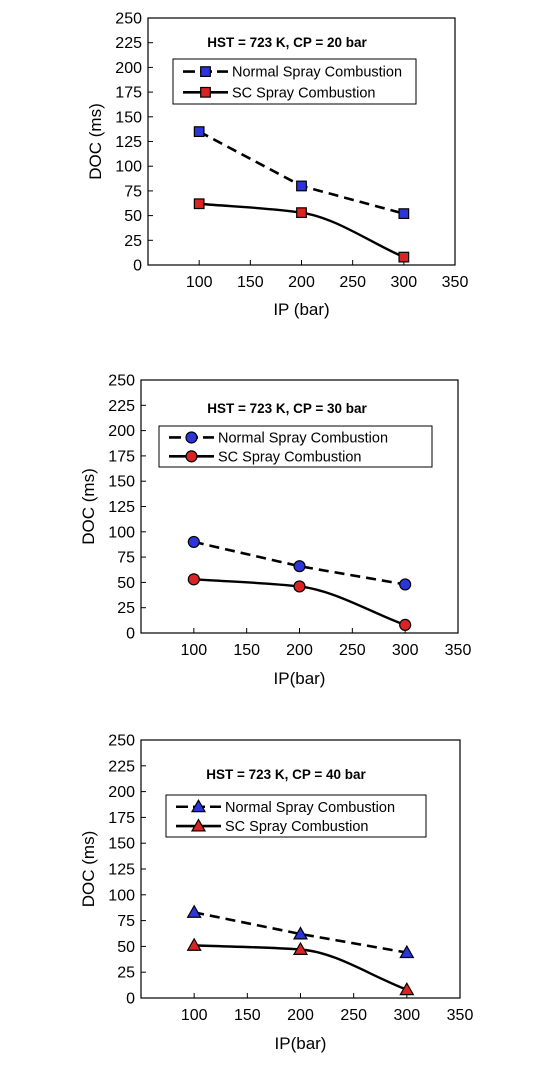  Describe the element at coordinates (287, 408) in the screenshot. I see `chart-title: HST = 723 K, CP = 30 bar` at that location.